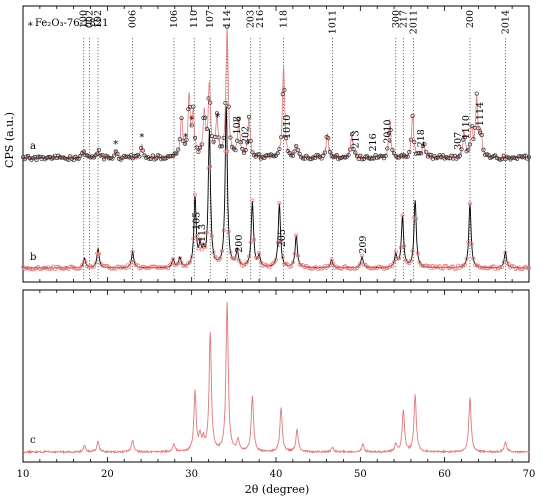 The height and width of the screenshot is (501, 543). Describe the element at coordinates (90, 19) in the screenshot. I see `reference-label: 002` at that location.